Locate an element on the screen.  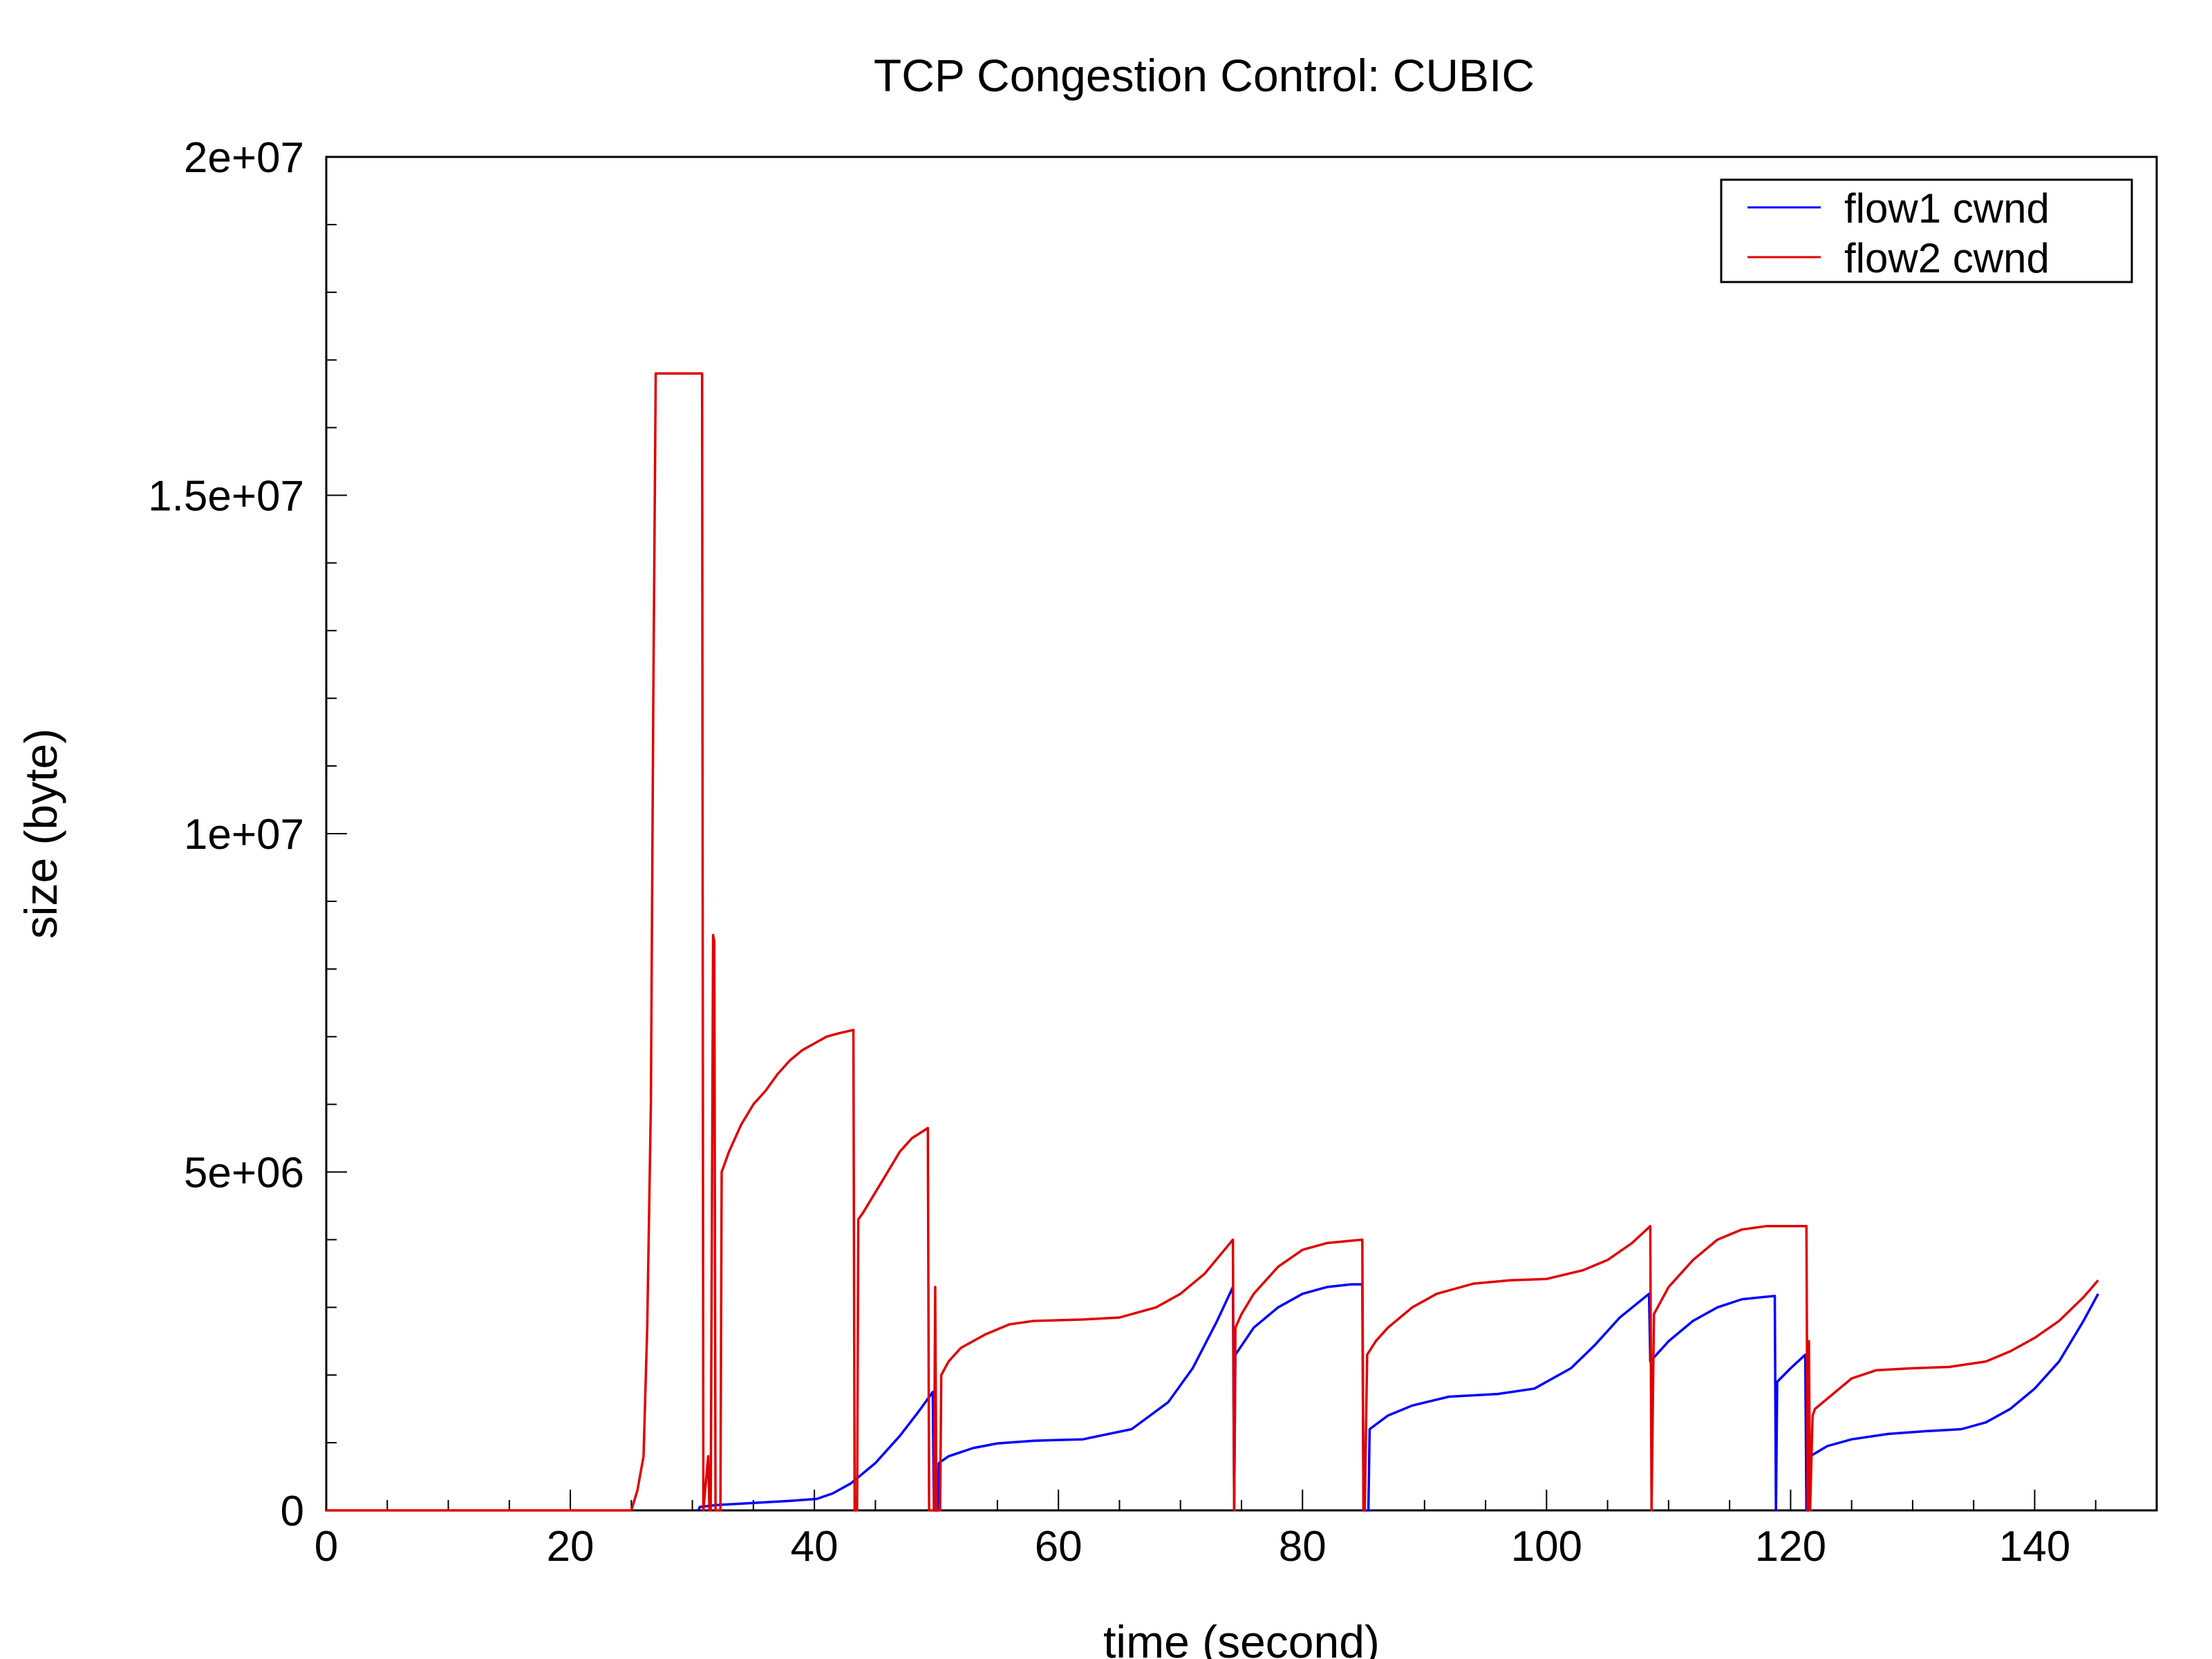
x-tick-label: 100 is located at coordinates (1546, 1547).